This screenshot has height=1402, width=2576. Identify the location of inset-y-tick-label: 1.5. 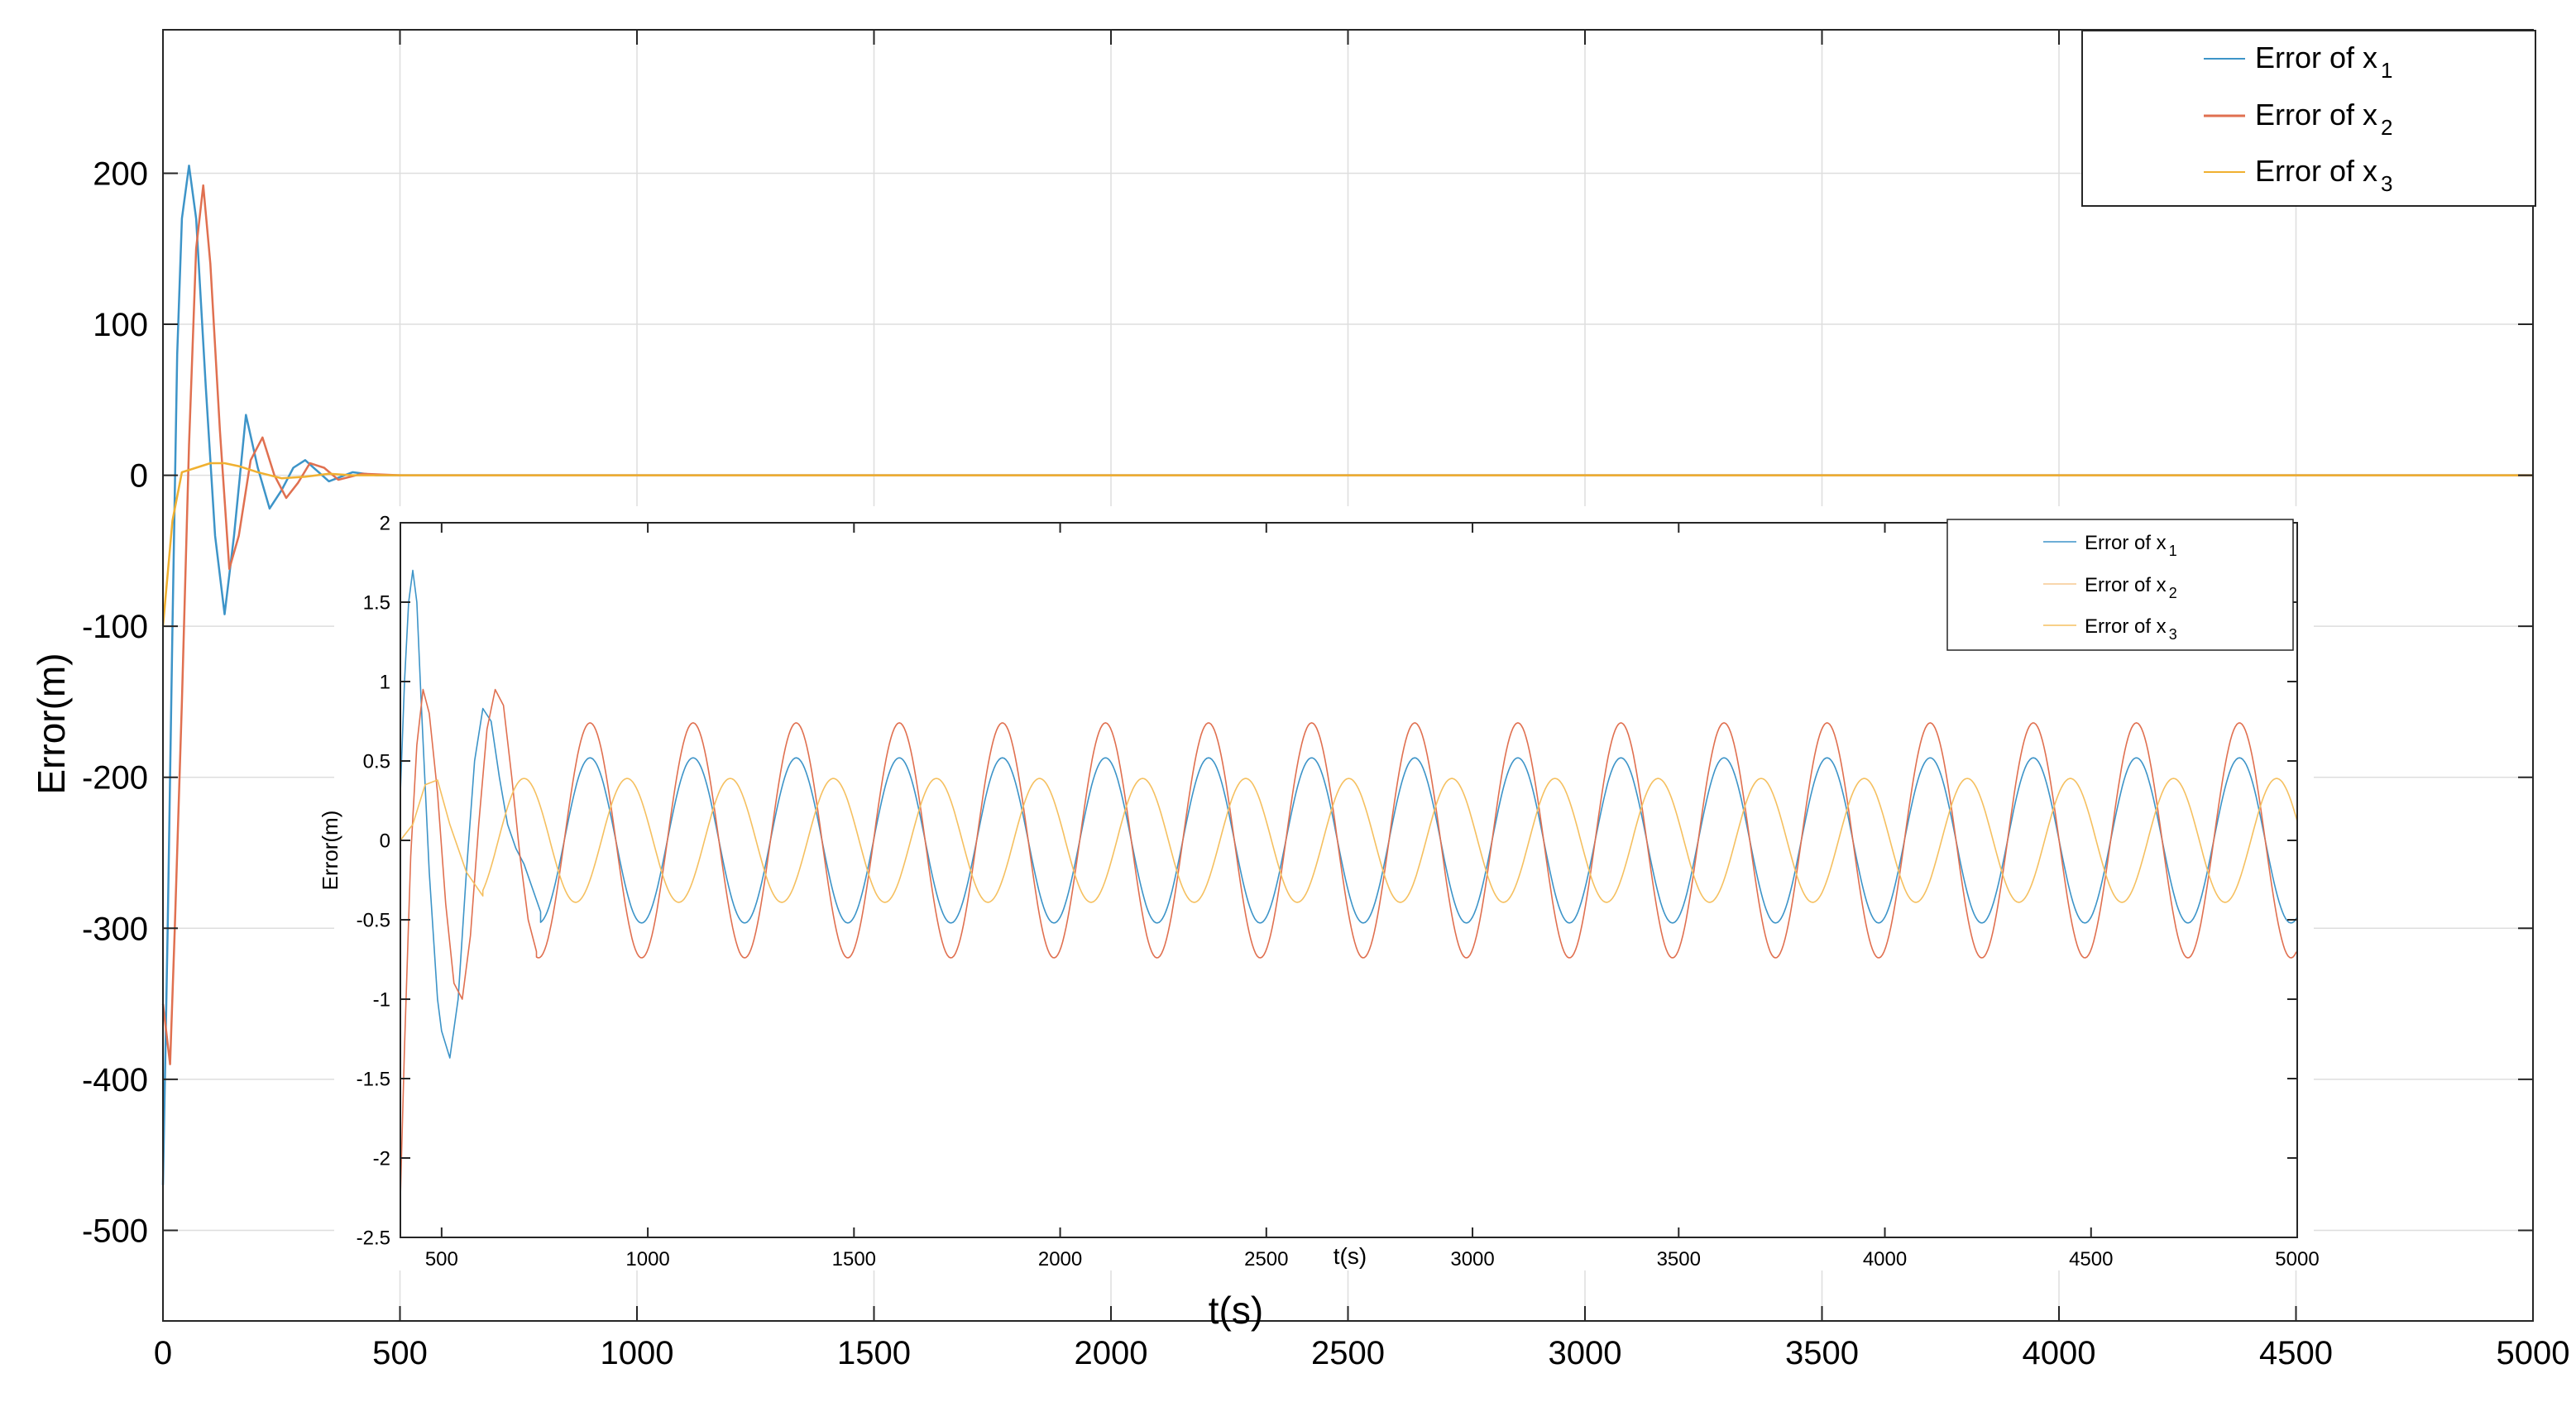
(376, 602).